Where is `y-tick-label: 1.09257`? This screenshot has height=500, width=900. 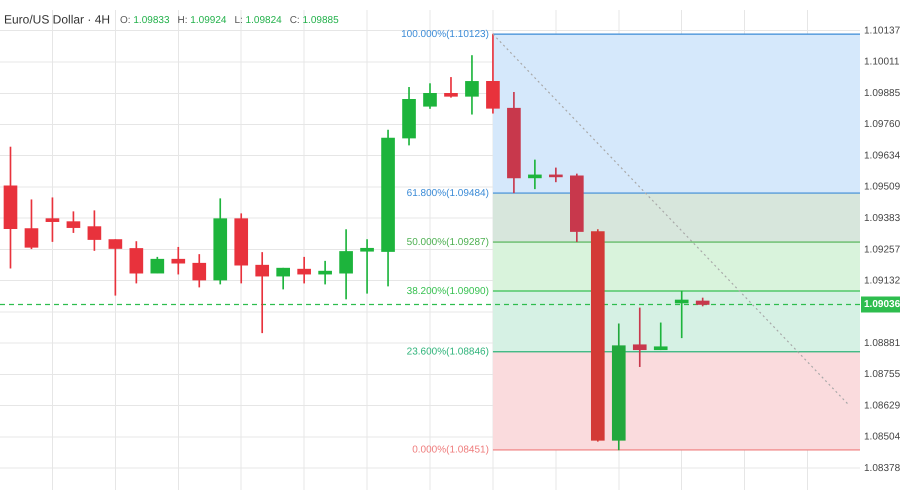
y-tick-label: 1.09257 is located at coordinates (882, 250).